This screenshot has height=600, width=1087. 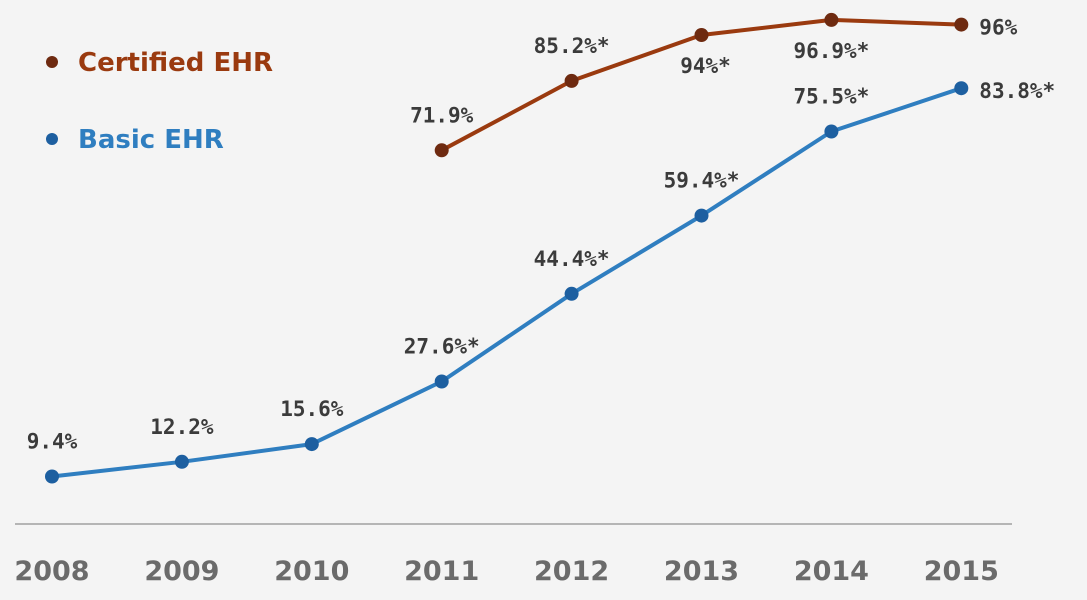 What do you see at coordinates (441, 571) in the screenshot?
I see `x-tick-label-2011: 2011` at bounding box center [441, 571].